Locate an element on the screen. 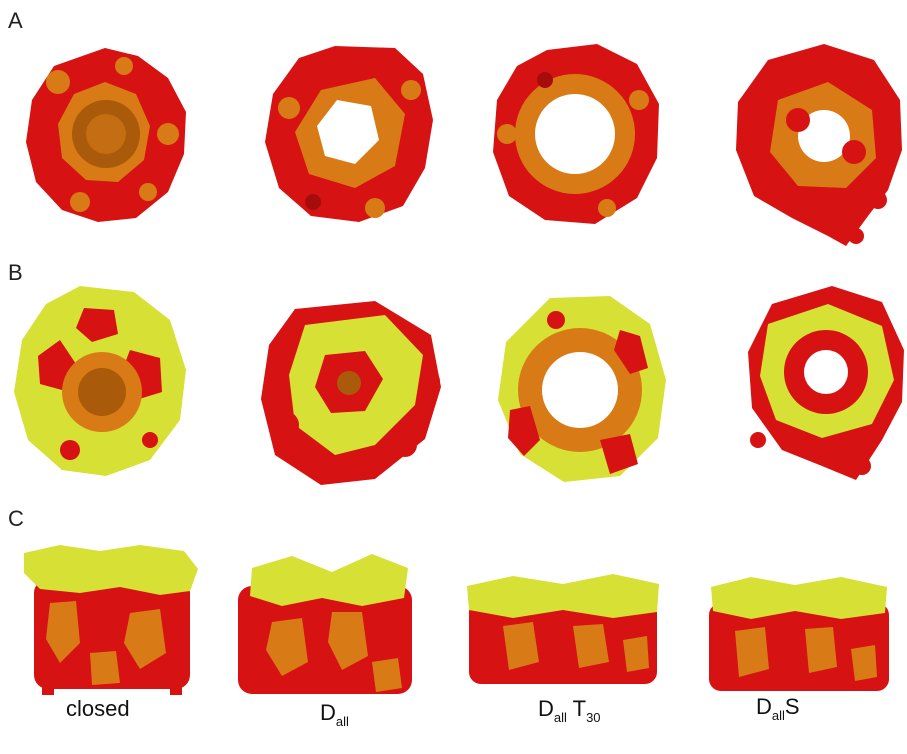 The height and width of the screenshot is (754, 907). caption-dall-t30-mid: T is located at coordinates (576, 708).